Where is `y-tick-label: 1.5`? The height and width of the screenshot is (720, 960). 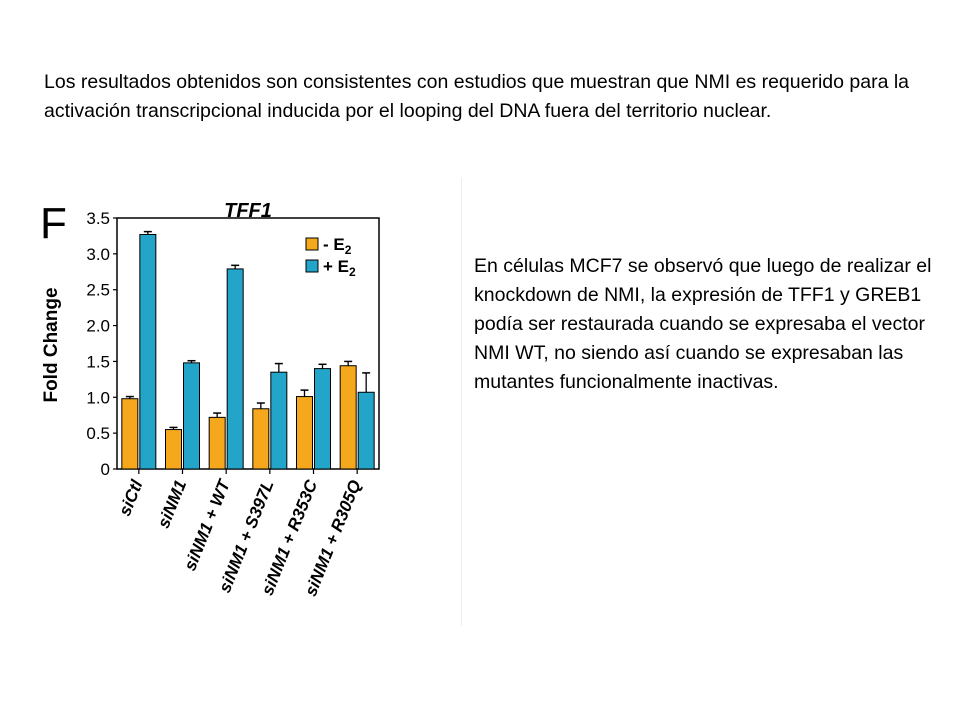
y-tick-label: 1.5 is located at coordinates (98, 361).